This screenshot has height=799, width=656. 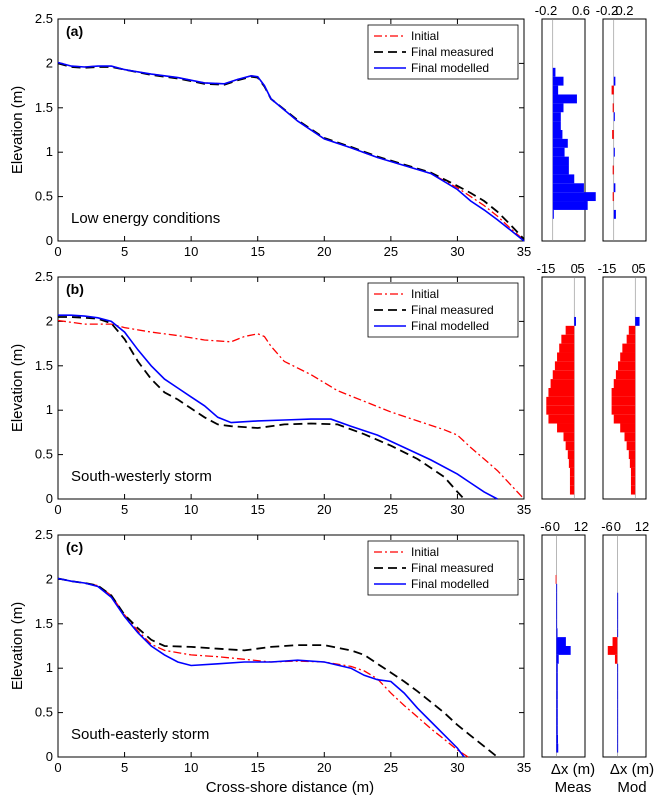 I want to click on hist-tick-label: -6, so click(x=546, y=526).